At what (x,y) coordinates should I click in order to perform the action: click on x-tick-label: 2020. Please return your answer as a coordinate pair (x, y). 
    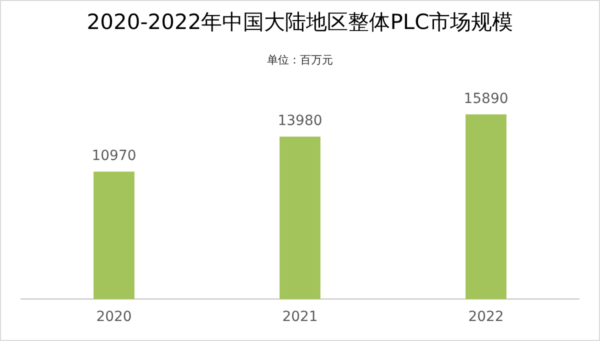
    Looking at the image, I should click on (114, 317).